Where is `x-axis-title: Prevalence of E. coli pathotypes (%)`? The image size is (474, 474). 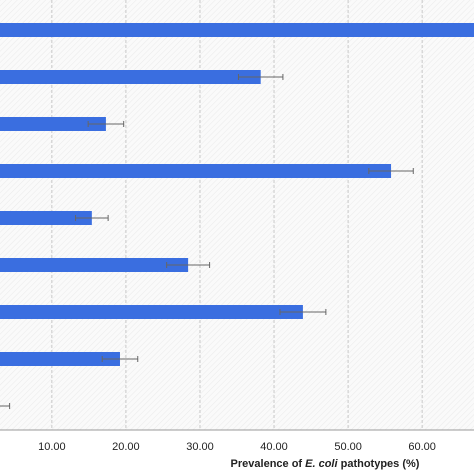 x-axis-title: Prevalence of E. coli pathotypes (%) is located at coordinates (325, 464).